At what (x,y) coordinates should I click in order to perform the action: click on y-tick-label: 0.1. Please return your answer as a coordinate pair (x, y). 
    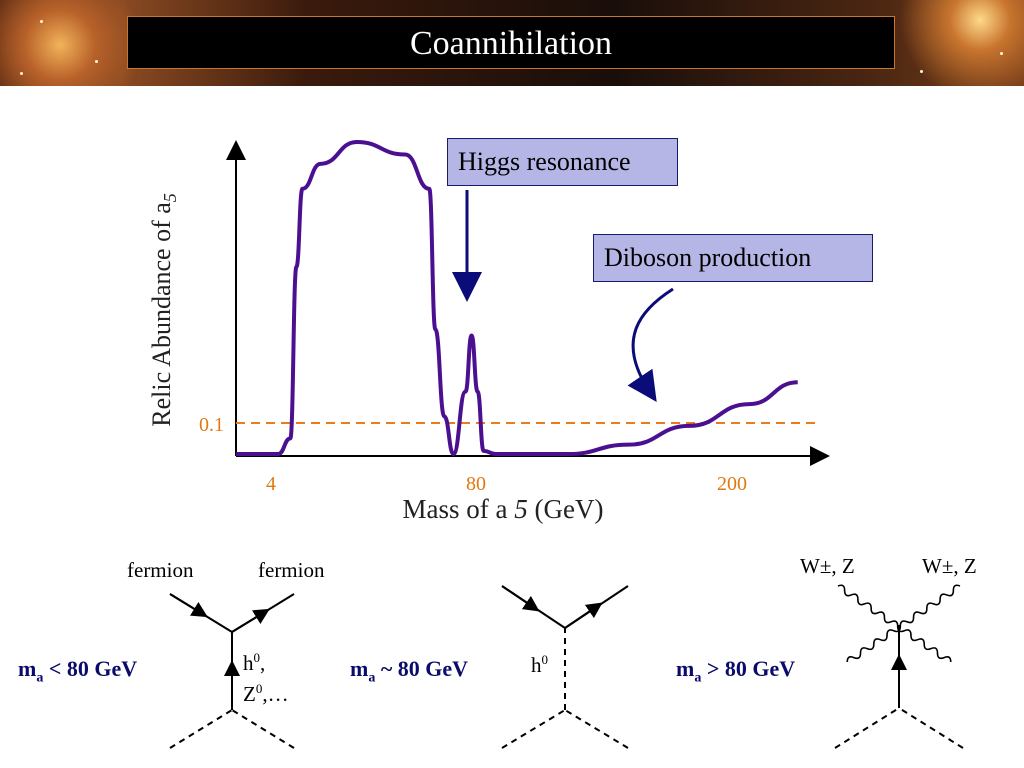
    Looking at the image, I should click on (211, 425).